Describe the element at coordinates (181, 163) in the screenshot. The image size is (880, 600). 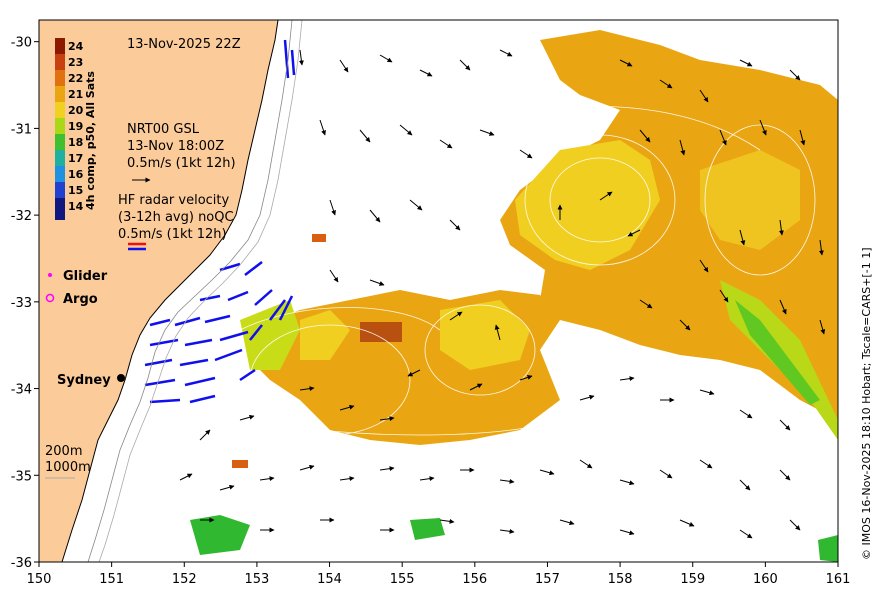
I see `gsl-legend-line3: 0.5m/s (1kt 12h)` at that location.